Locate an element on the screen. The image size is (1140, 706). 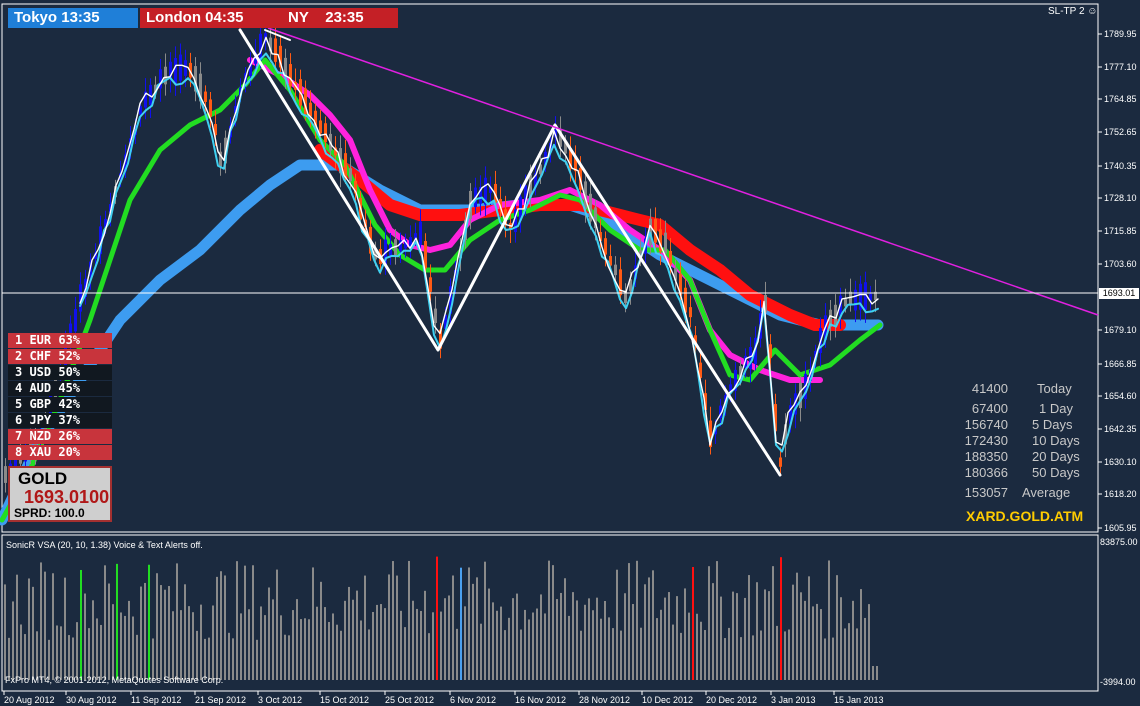
currency-strength-item: 7 NZD 26% is located at coordinates (60, 436).